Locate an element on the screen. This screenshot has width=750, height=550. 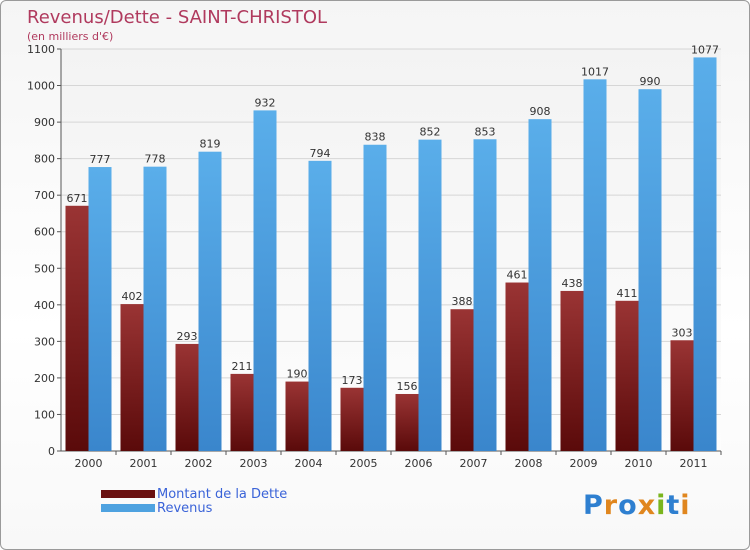
data-label-revenue: 908 is located at coordinates (540, 111).